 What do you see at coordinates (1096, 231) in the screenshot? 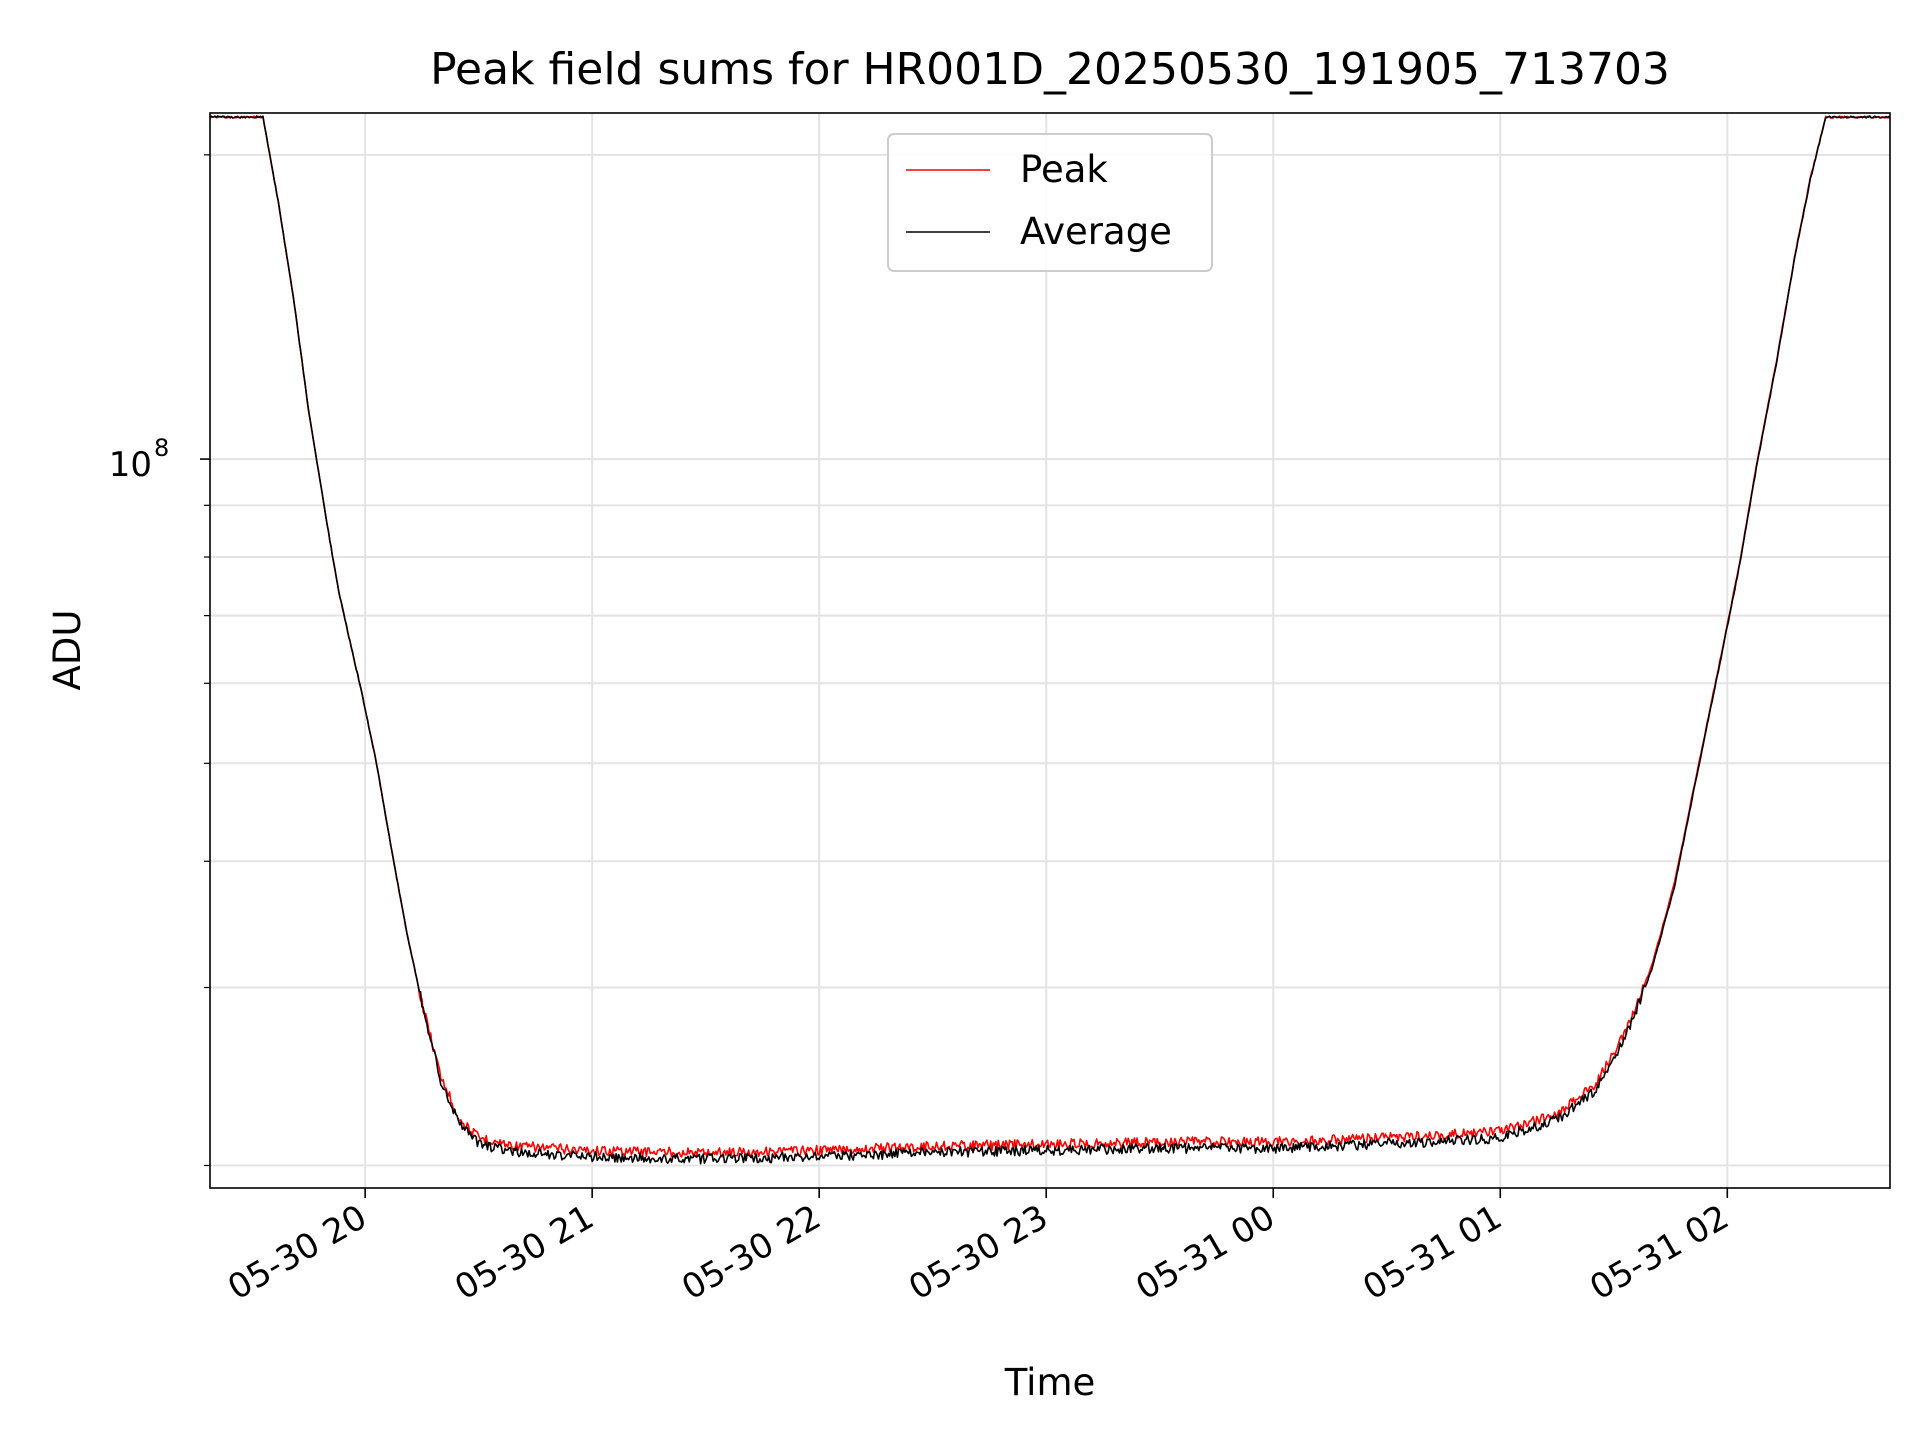
I see `legend-label-average: Average` at bounding box center [1096, 231].